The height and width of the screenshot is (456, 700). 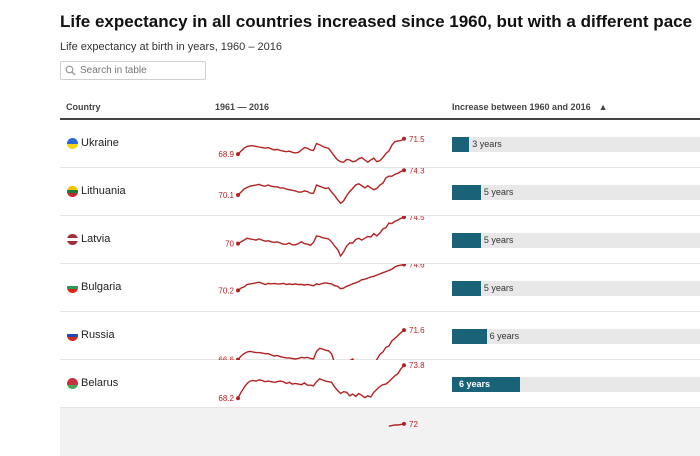 I want to click on search-box, so click(x=133, y=70).